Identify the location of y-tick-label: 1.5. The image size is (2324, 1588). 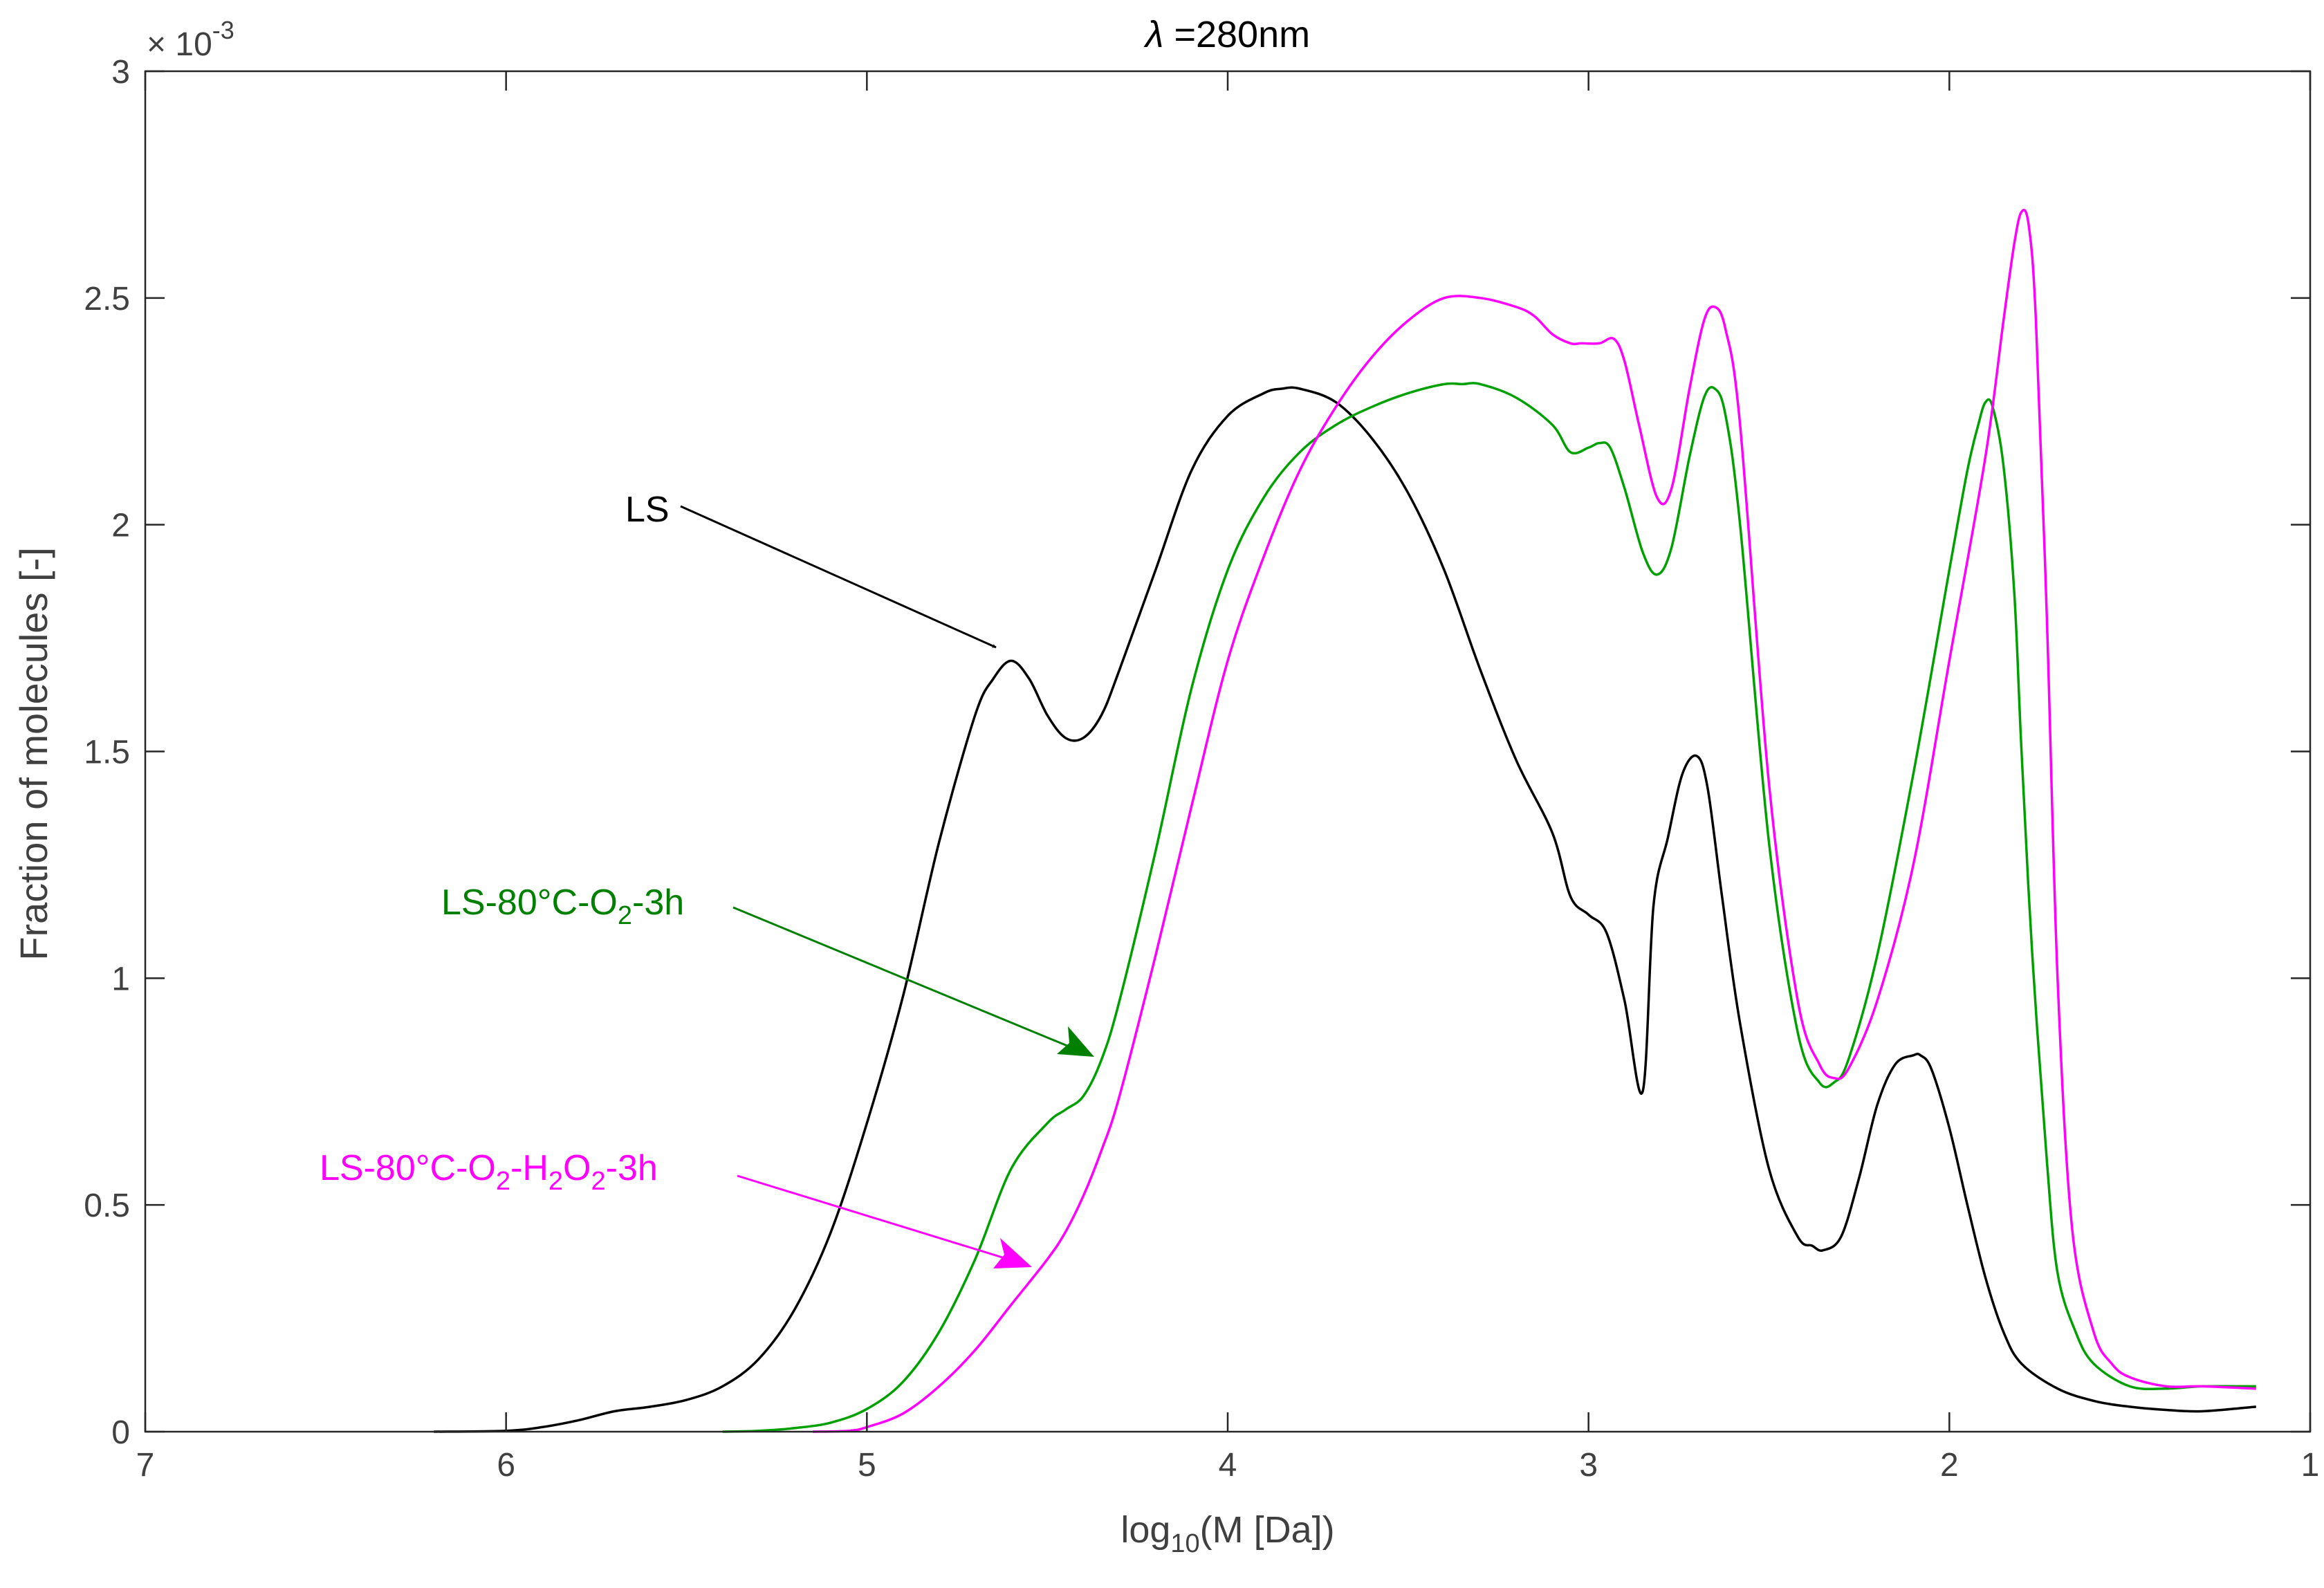
(107, 753).